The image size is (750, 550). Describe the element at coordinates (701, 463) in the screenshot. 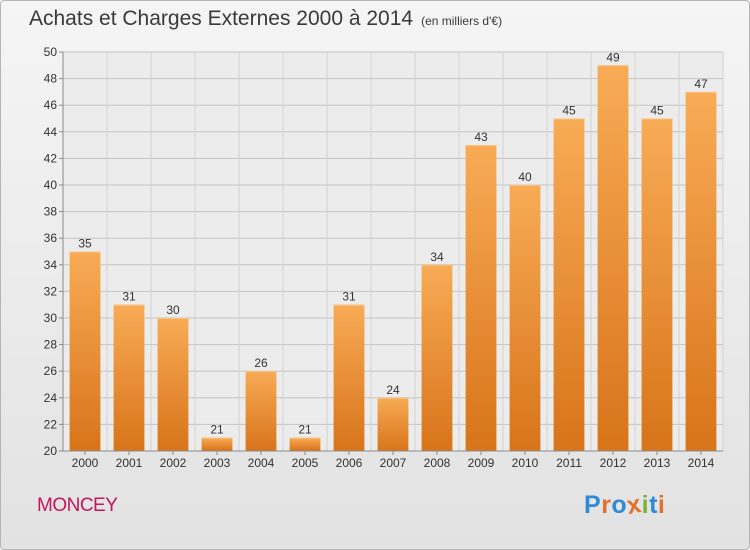

I see `x-tick-label: 2014` at that location.